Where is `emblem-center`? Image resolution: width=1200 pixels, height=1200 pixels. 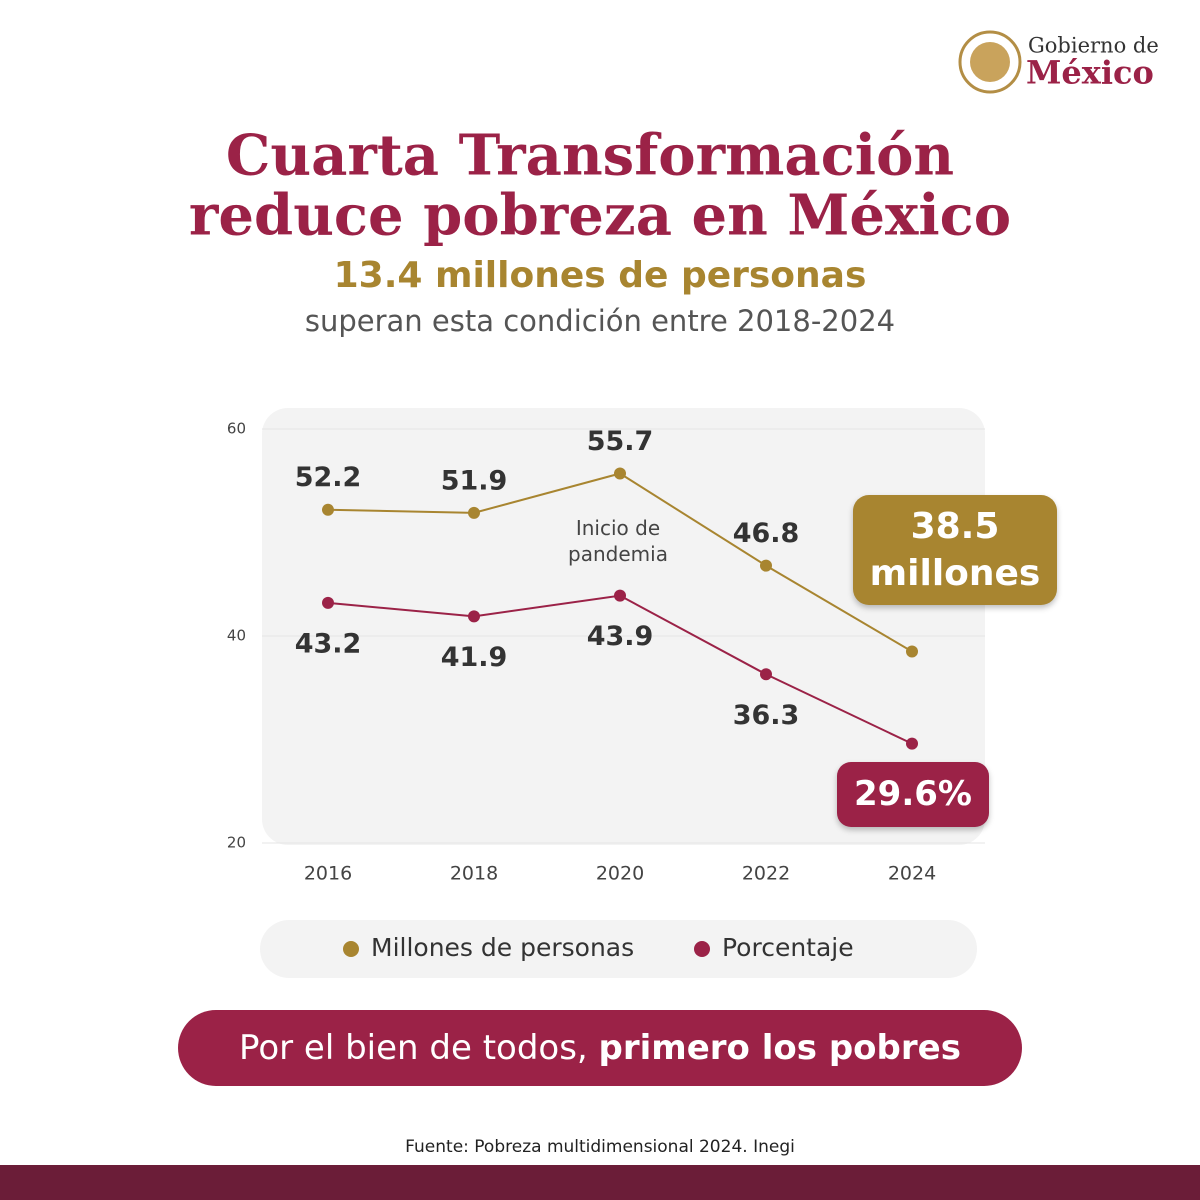
emblem-center is located at coordinates (990, 62).